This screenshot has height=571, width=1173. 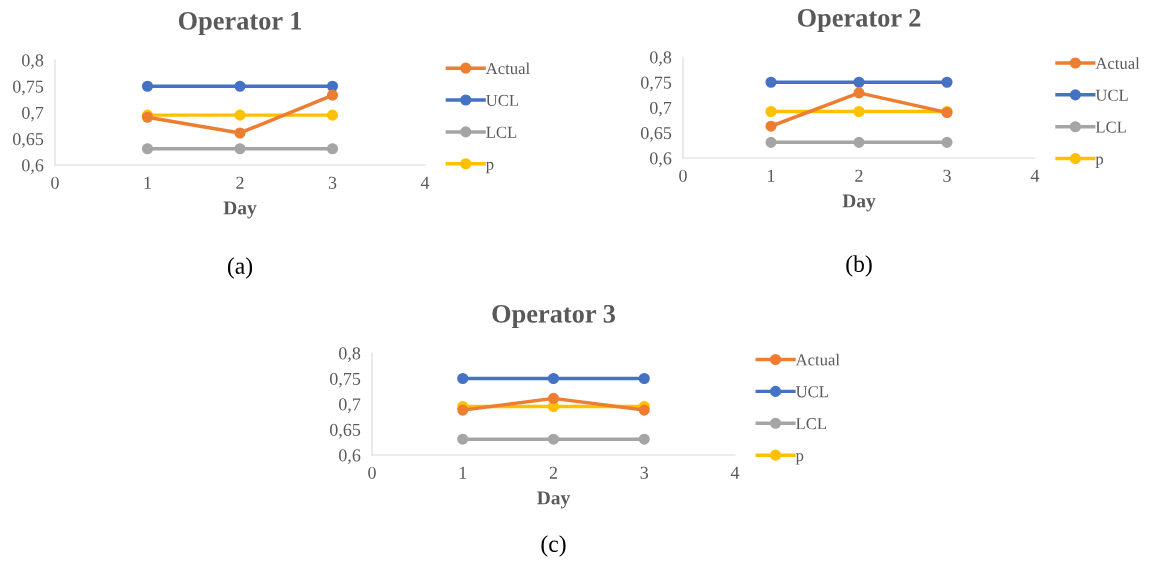 I want to click on text: (b), so click(x=859, y=266).